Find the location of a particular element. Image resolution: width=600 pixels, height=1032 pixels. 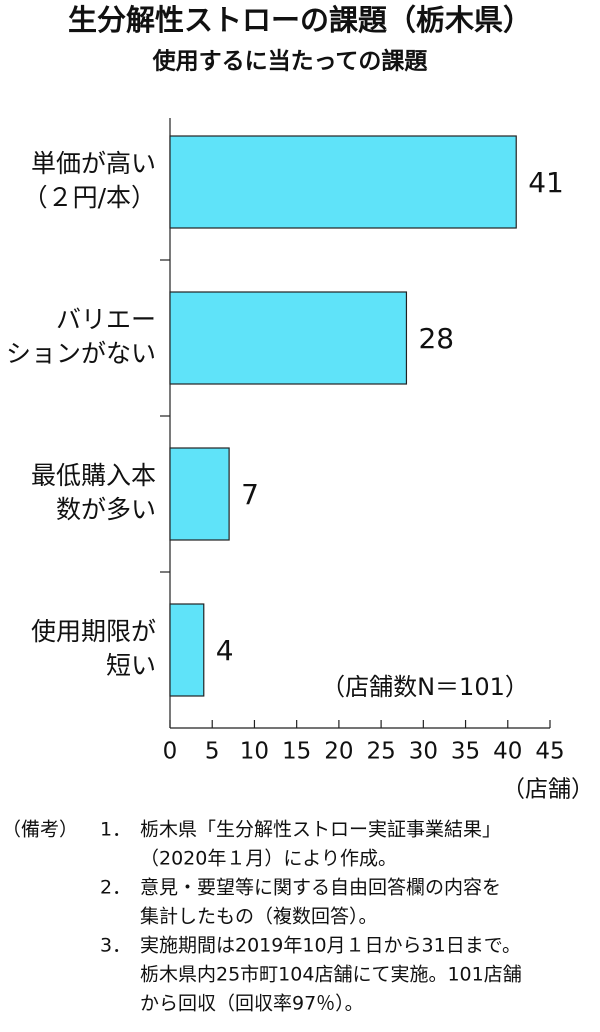

note-line: から回収（回収率97％）。 is located at coordinates (252, 1004).